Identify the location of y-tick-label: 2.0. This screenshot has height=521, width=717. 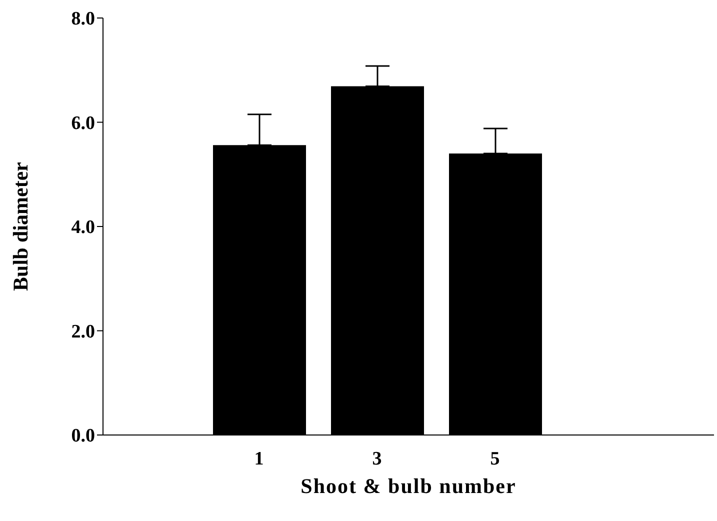
(83, 331).